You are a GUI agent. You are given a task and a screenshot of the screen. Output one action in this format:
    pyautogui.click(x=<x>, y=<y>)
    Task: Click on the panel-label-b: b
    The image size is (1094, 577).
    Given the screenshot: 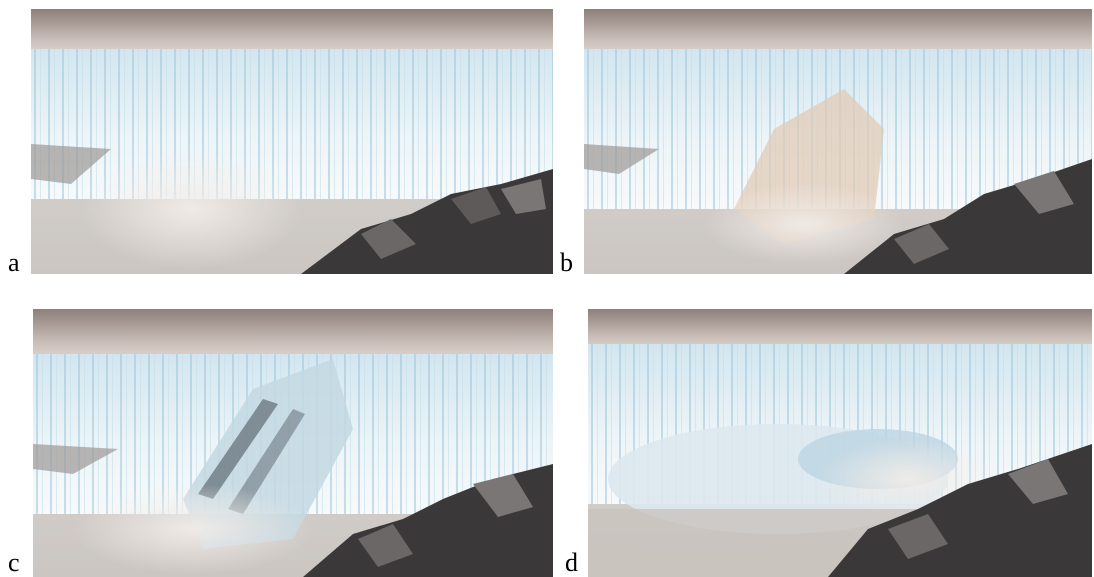 What is the action you would take?
    pyautogui.click(x=566, y=262)
    